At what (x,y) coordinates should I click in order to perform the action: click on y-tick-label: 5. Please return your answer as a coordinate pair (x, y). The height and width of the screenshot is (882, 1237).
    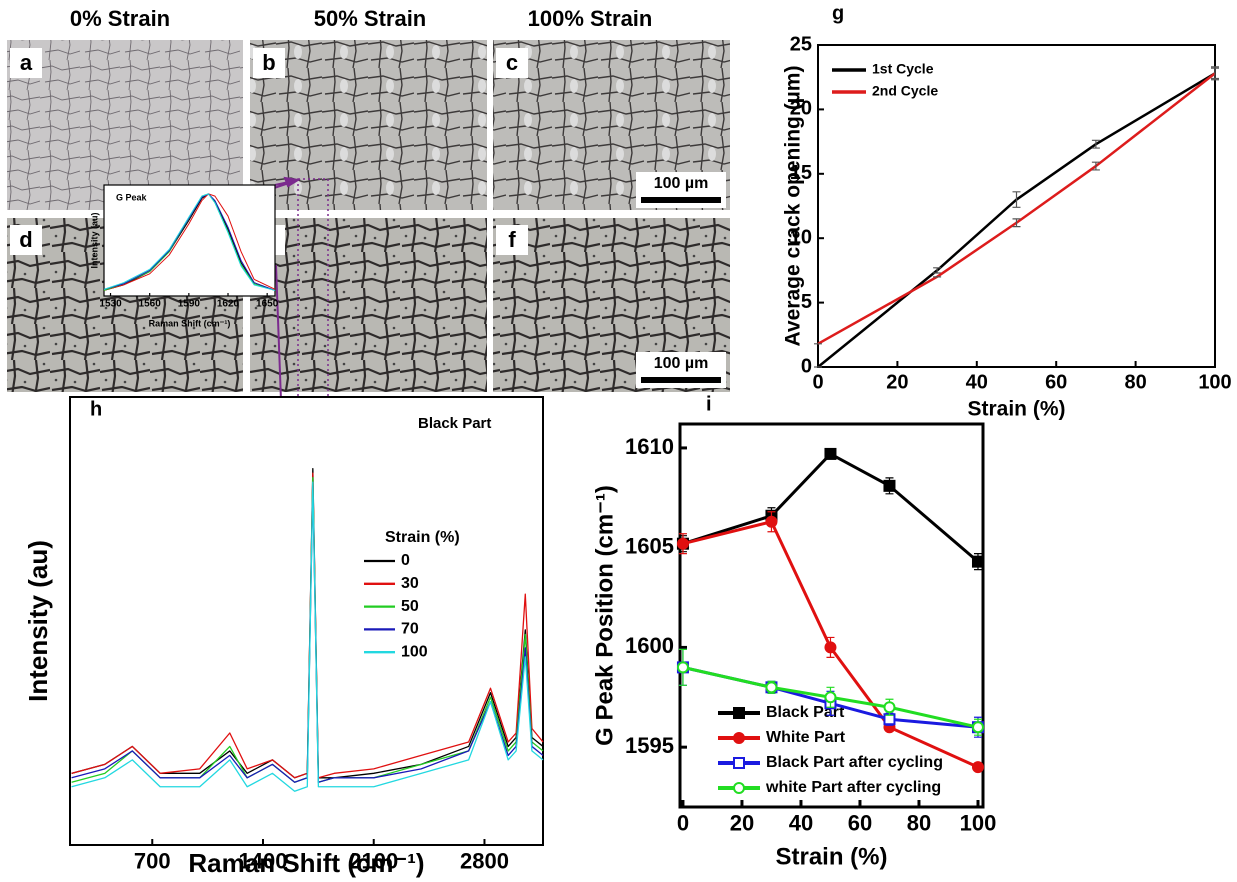
    Looking at the image, I should click on (806, 302).